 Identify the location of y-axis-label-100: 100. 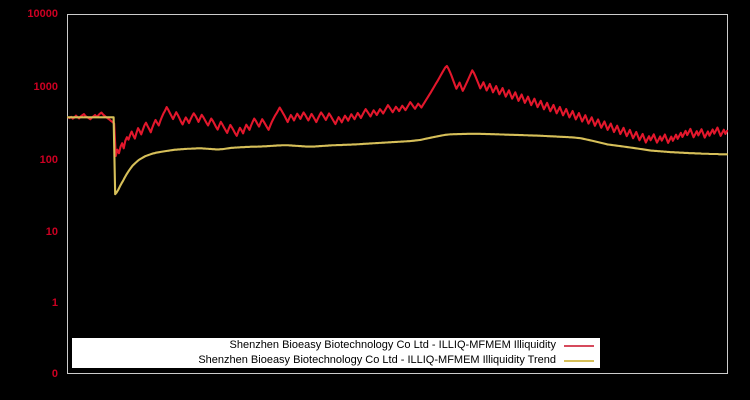
(48, 160).